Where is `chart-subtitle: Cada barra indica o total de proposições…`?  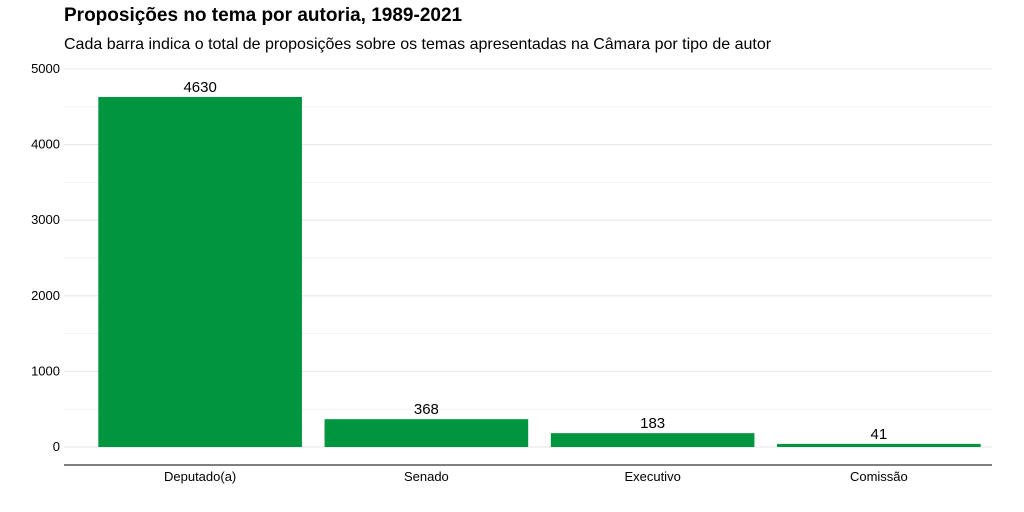
chart-subtitle: Cada barra indica o total de proposições… is located at coordinates (418, 44).